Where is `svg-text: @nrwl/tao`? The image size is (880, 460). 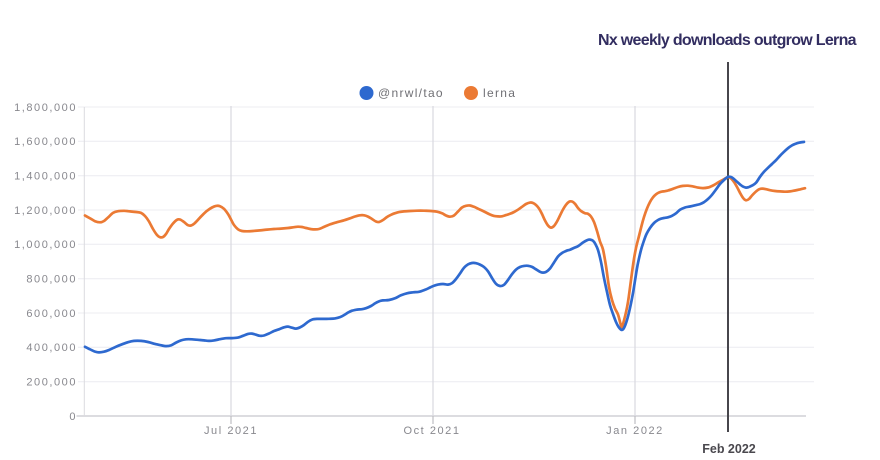 svg-text: @nrwl/tao is located at coordinates (411, 93).